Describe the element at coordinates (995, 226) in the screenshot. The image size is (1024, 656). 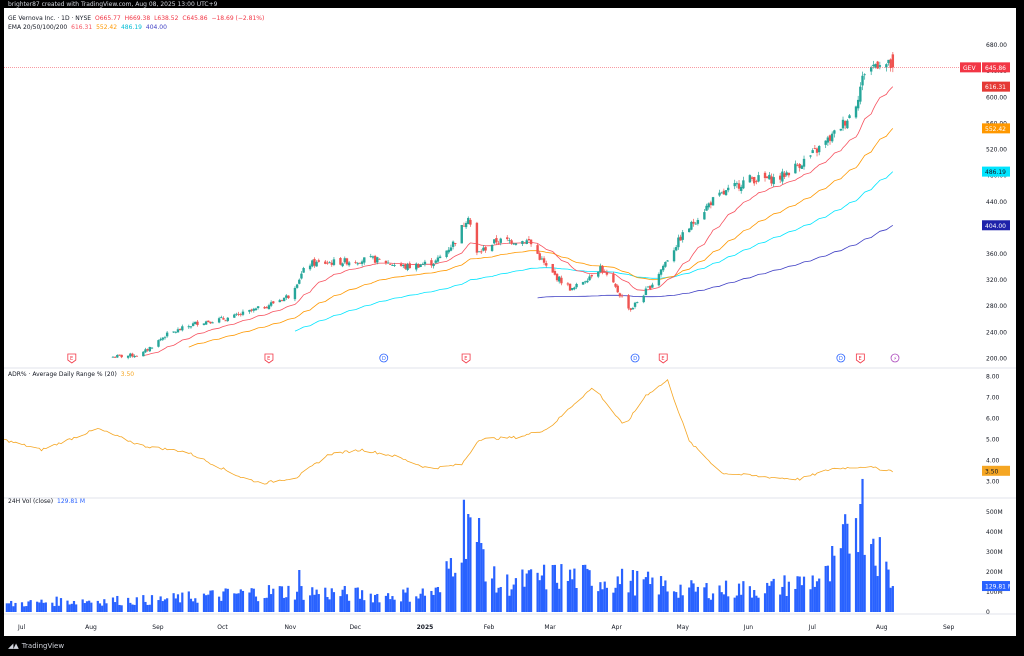
I see `ema200-badge: 404.00` at that location.